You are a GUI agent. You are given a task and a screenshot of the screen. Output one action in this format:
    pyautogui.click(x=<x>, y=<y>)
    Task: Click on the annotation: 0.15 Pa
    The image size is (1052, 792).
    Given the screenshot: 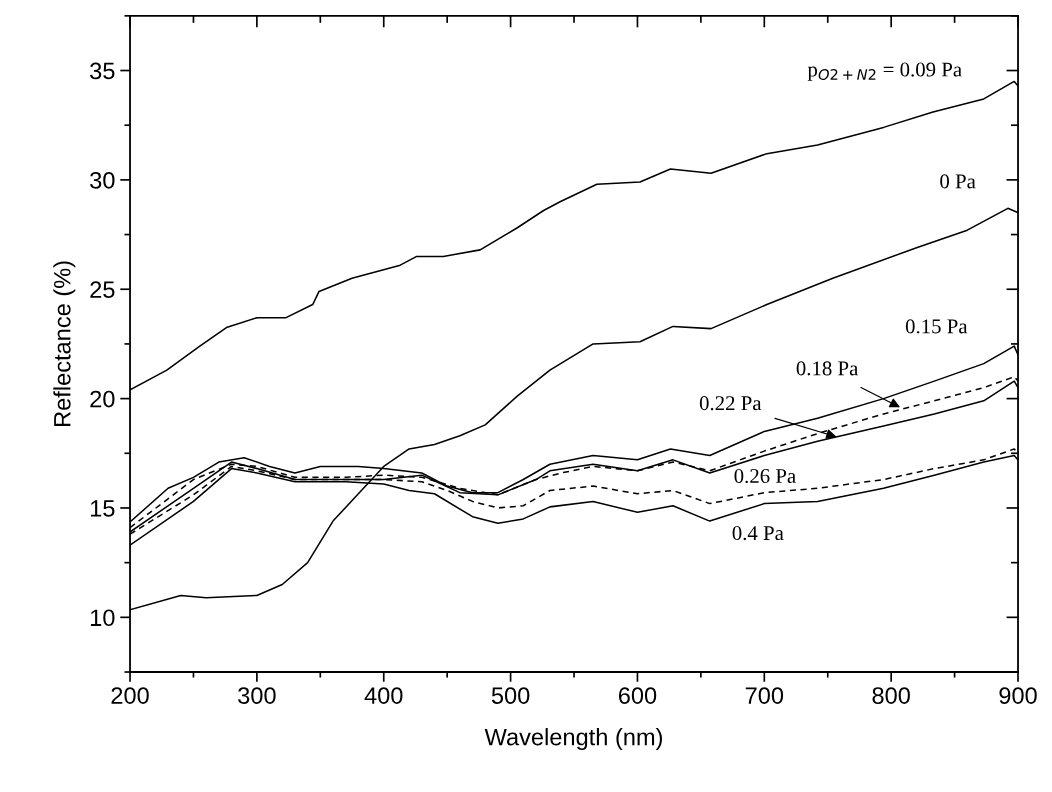 What is the action you would take?
    pyautogui.click(x=936, y=326)
    